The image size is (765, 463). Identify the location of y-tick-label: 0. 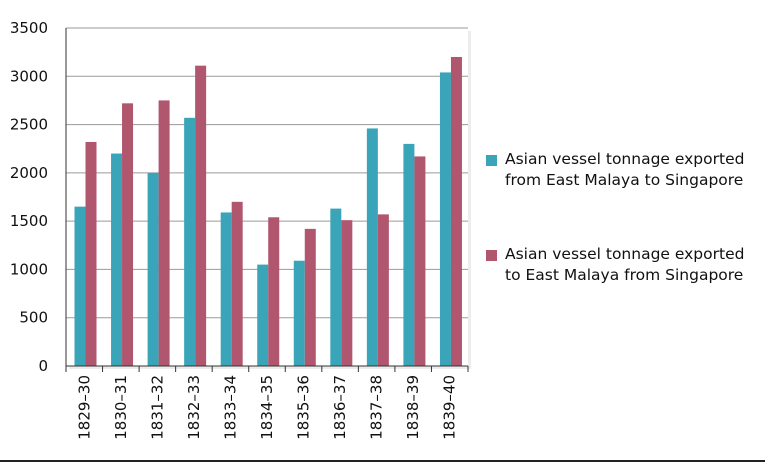
(43, 366).